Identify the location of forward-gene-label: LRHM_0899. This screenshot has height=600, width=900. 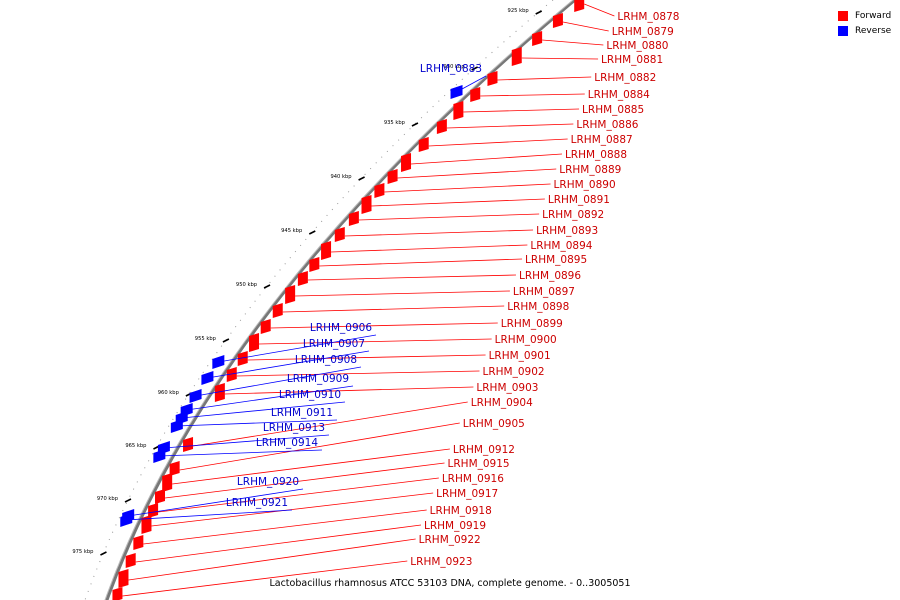
(532, 324).